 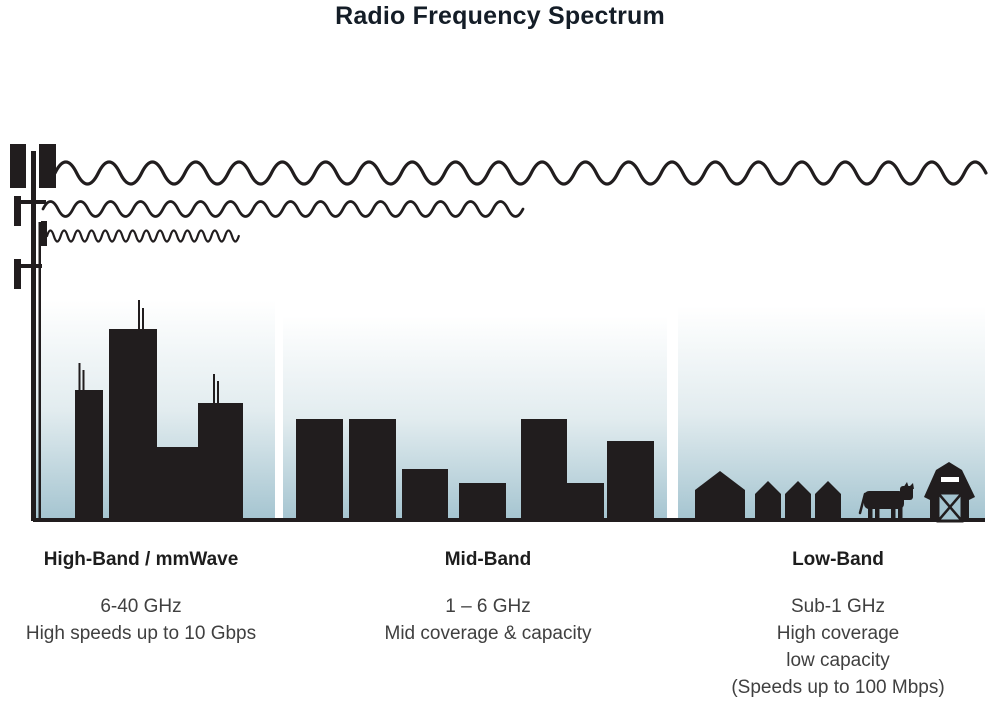 I want to click on band-detail: Sub-1 GHz, so click(x=838, y=606).